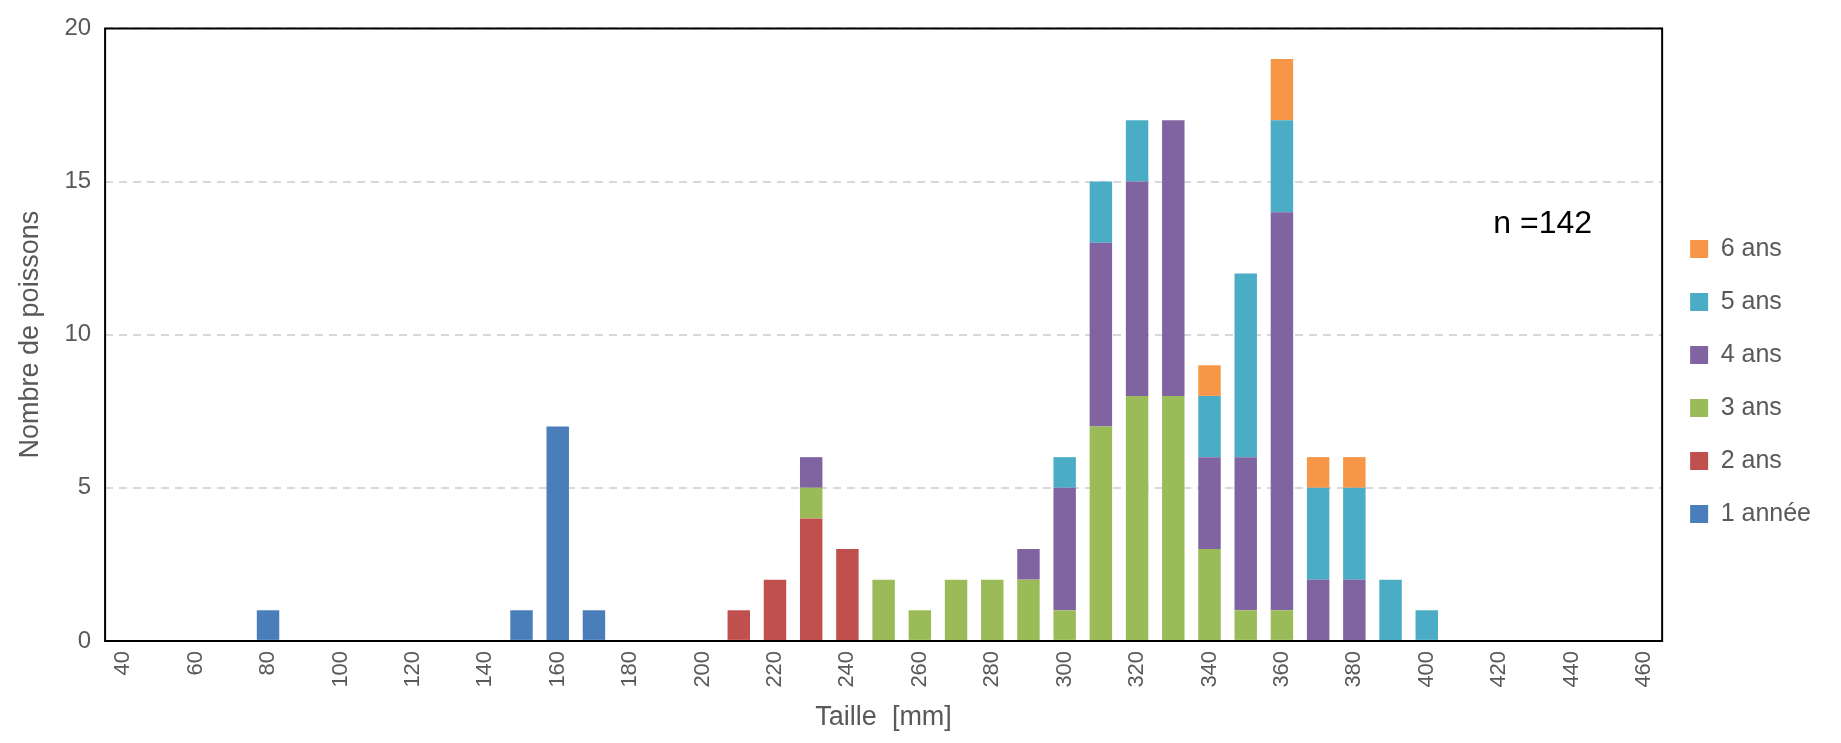 Image resolution: width=1841 pixels, height=743 pixels. Describe the element at coordinates (78, 180) in the screenshot. I see `y-tick-label: 15` at that location.